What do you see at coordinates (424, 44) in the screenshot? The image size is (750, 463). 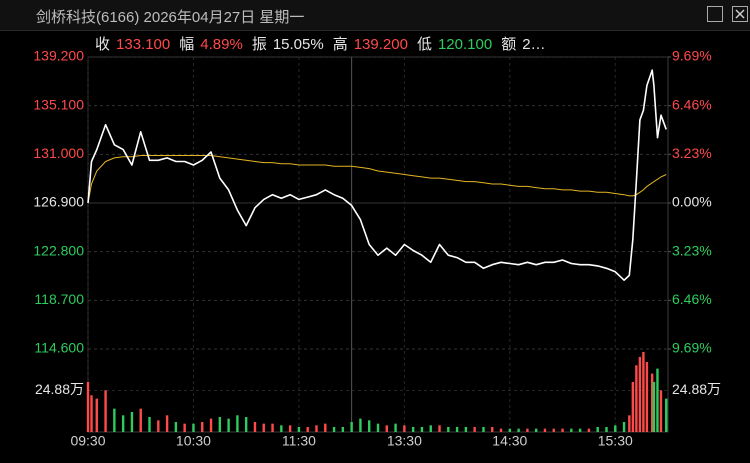 I see `stat-label: 低` at bounding box center [424, 44].